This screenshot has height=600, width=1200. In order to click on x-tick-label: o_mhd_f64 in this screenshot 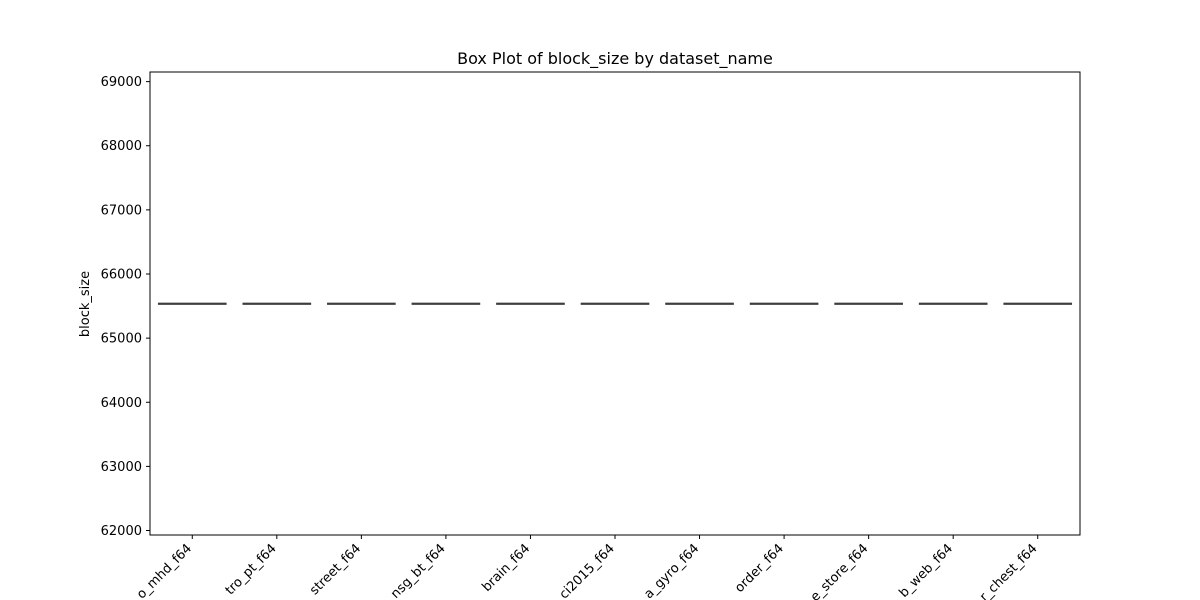, I will do `click(164, 570)`.